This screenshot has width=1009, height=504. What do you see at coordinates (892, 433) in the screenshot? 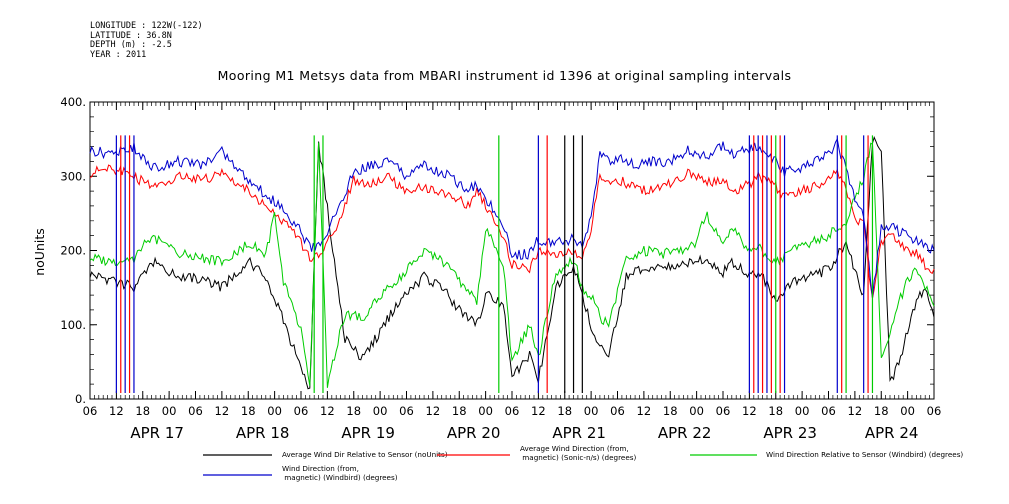
I see `date-label: APR 24` at bounding box center [892, 433].